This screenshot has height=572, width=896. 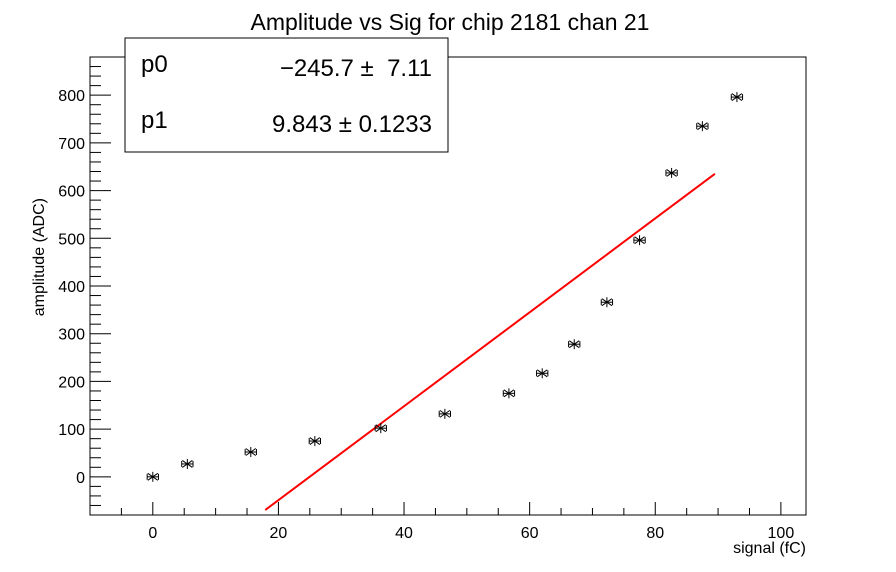 What do you see at coordinates (71, 144) in the screenshot?
I see `y-tick-label: 700` at bounding box center [71, 144].